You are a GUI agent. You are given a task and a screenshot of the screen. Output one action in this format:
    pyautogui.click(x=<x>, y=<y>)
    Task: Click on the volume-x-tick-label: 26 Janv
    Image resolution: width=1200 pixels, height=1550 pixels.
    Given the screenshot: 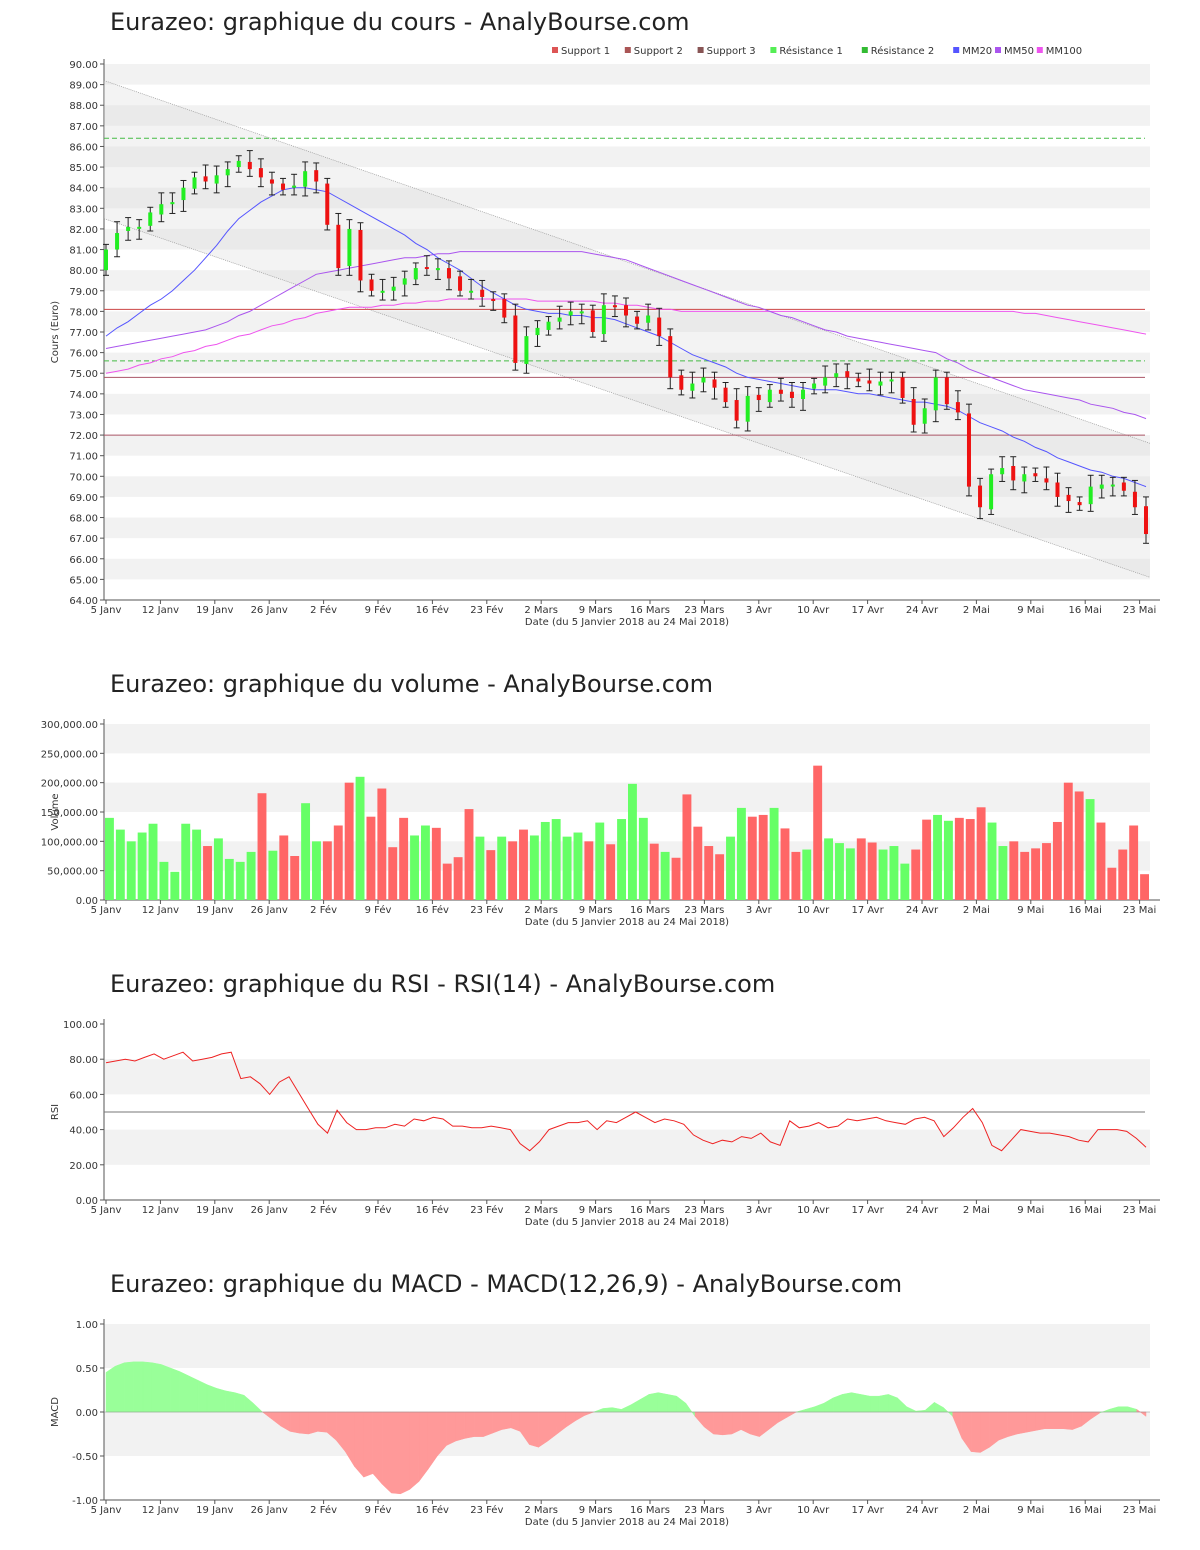 What is the action you would take?
    pyautogui.click(x=269, y=910)
    